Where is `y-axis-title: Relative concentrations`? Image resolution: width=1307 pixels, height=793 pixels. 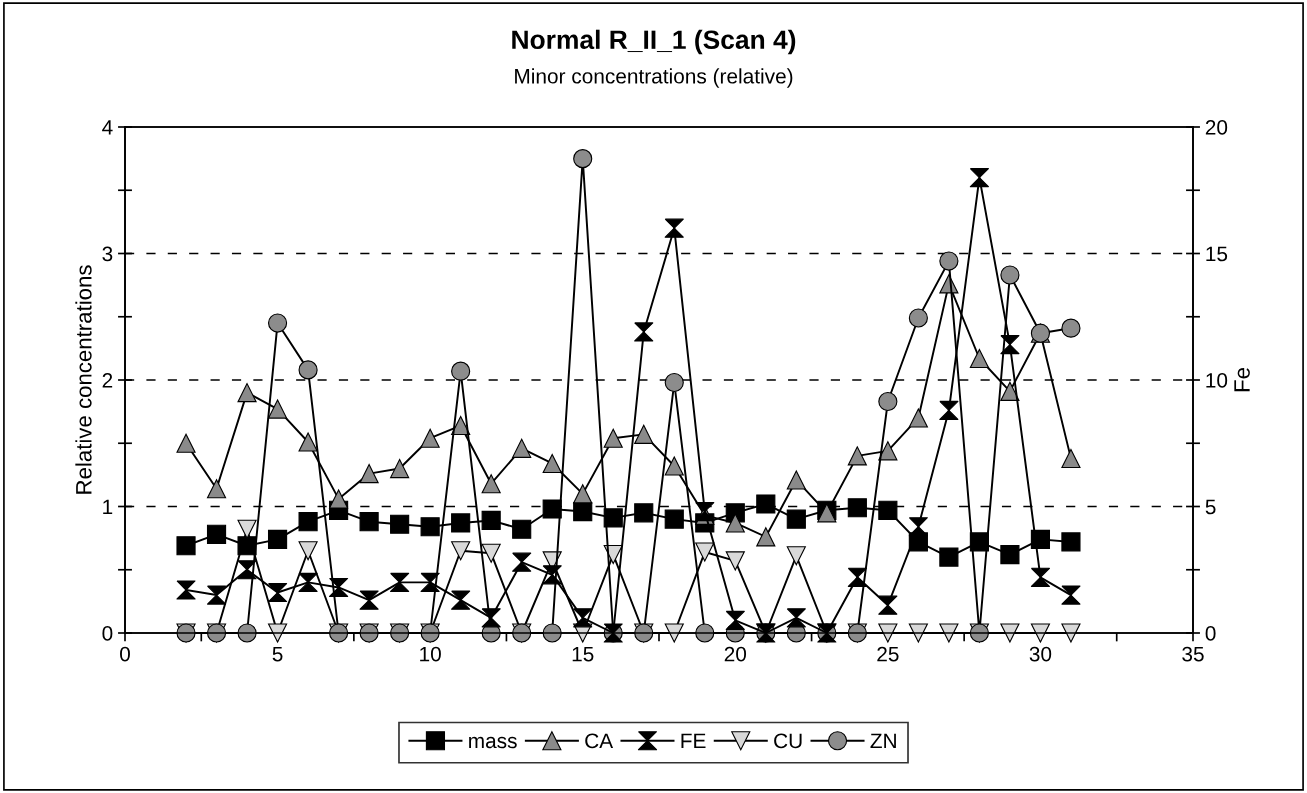
y-axis-title: Relative concentrations is located at coordinates (83, 379).